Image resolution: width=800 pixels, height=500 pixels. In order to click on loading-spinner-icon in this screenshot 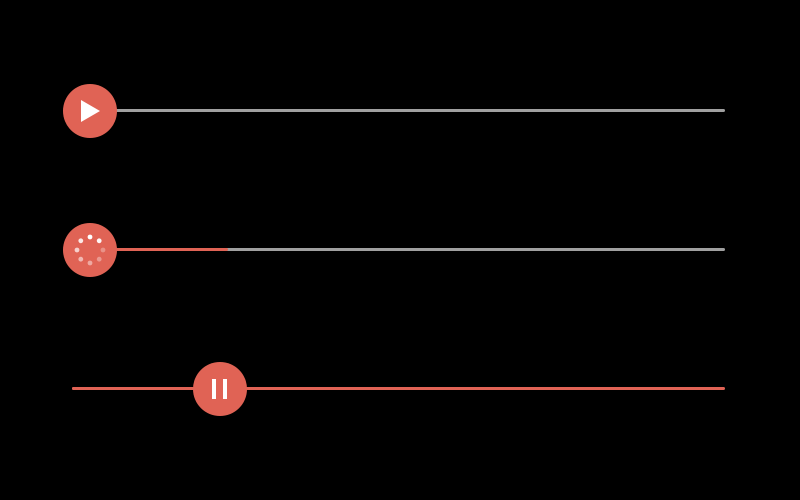, I will do `click(90, 250)`.